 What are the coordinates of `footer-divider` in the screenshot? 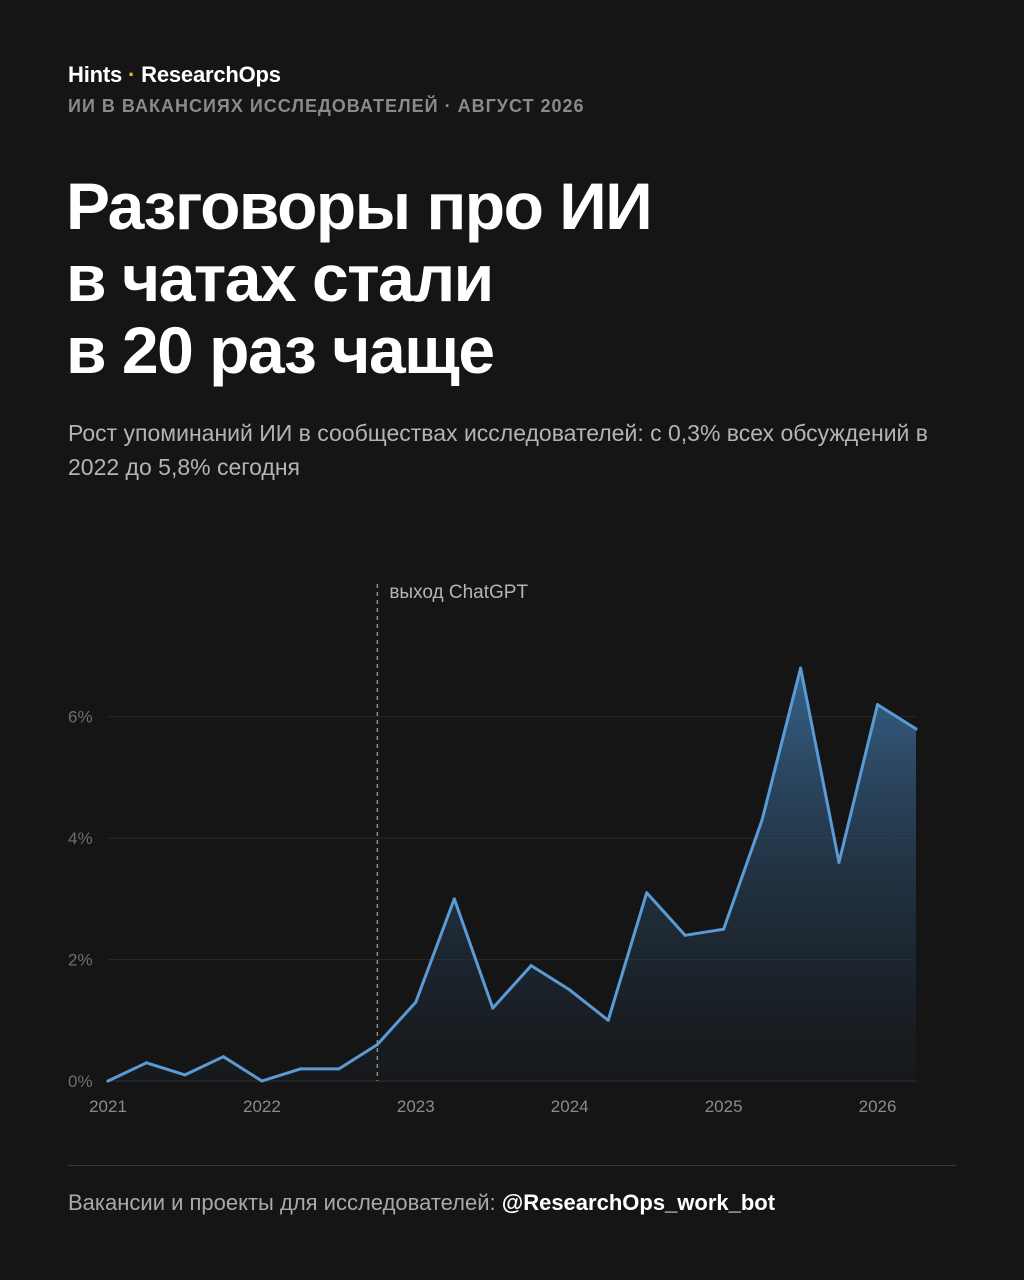 It's located at (512, 1165).